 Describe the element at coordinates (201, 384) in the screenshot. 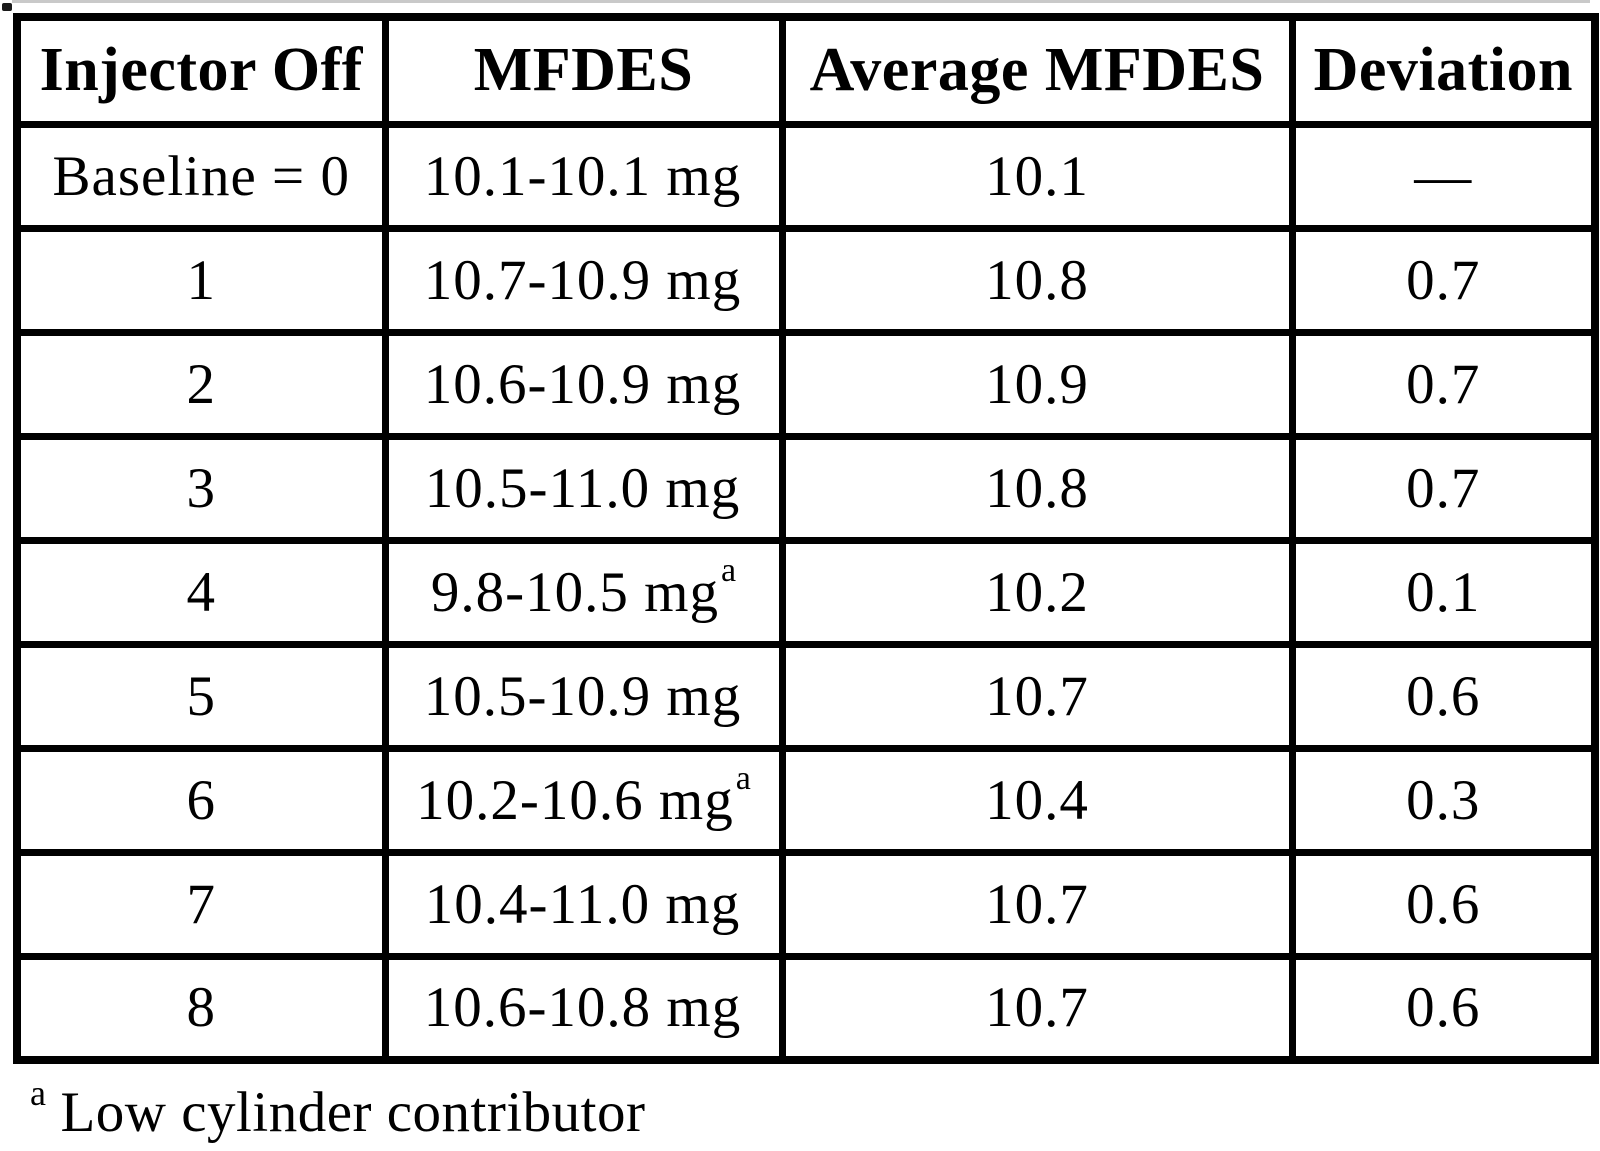

I see `injector-off-cell: 2` at that location.